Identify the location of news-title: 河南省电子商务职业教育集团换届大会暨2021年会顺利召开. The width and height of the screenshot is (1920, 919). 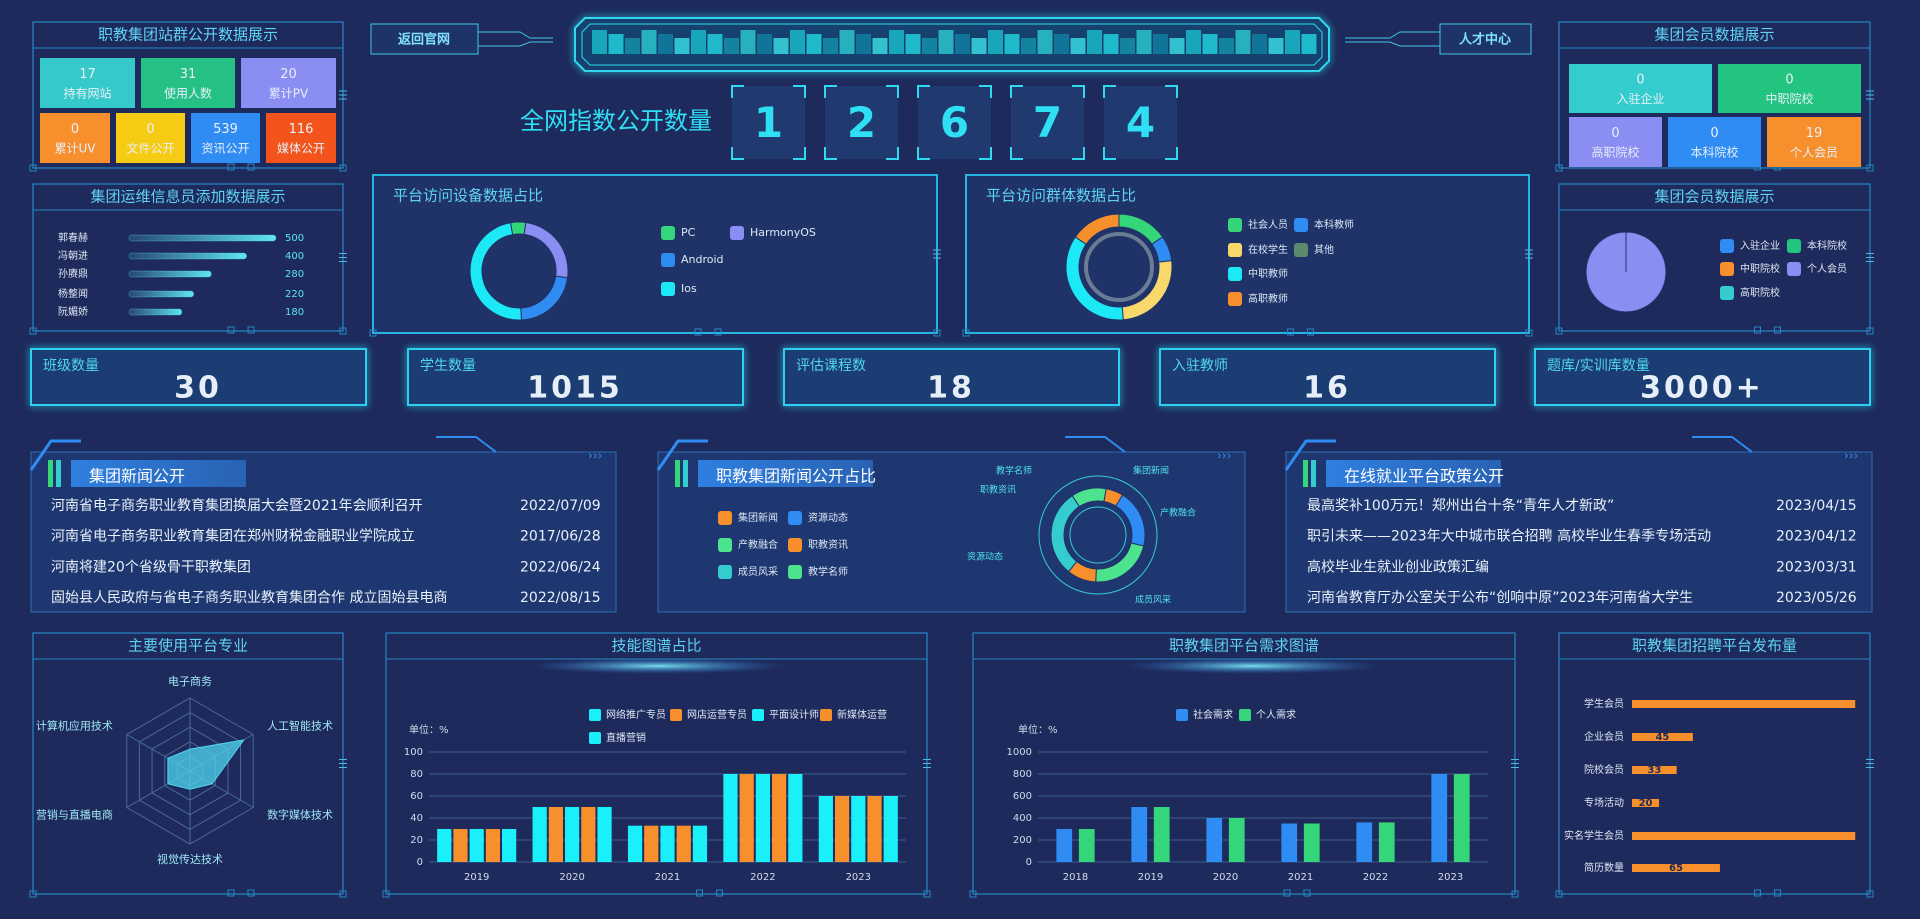
(237, 505).